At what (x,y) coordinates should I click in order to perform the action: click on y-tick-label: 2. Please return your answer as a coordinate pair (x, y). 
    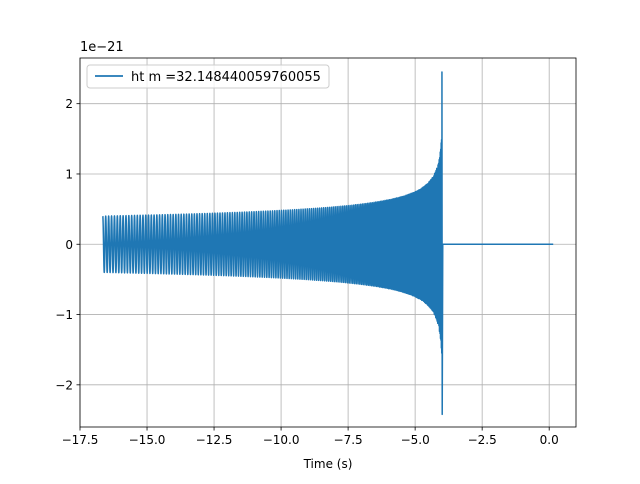
    Looking at the image, I should click on (69, 104).